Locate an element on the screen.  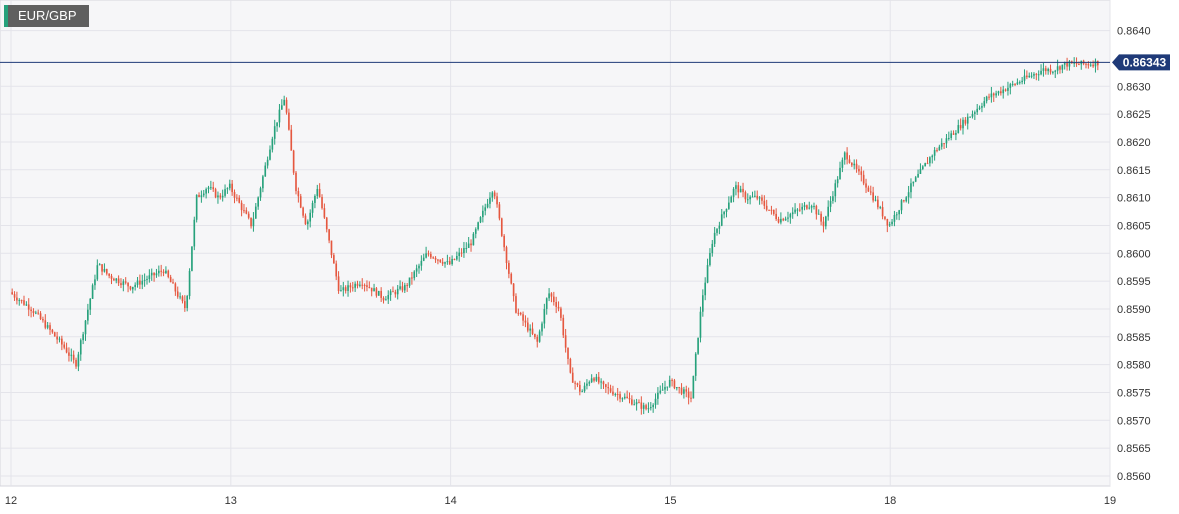
y-tick-label: 0.8610 is located at coordinates (1134, 199).